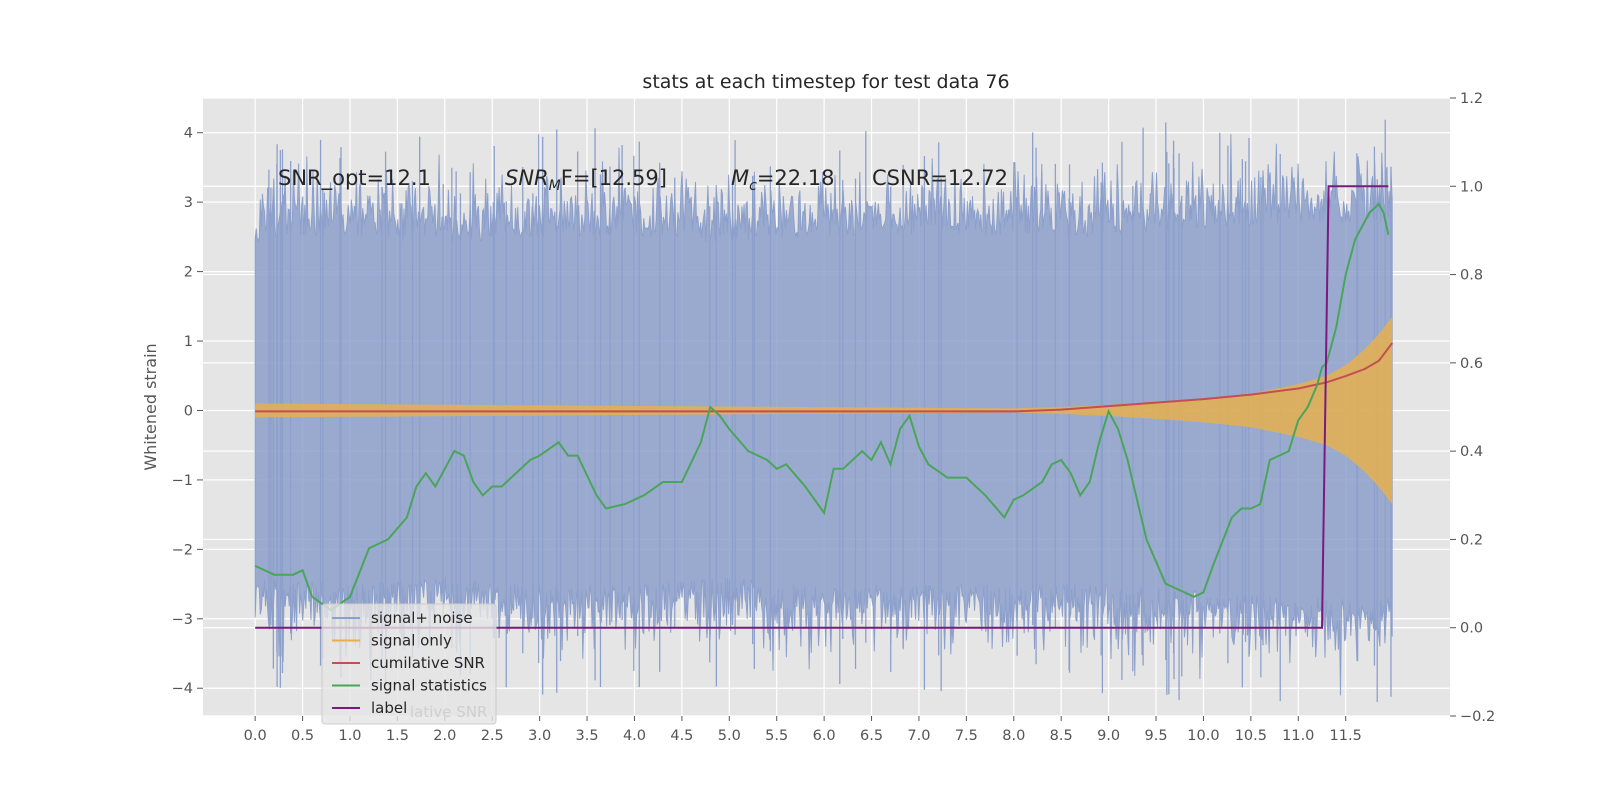 This screenshot has width=1600, height=800. Describe the element at coordinates (188, 273) in the screenshot. I see `y-tick-label: 2` at that location.